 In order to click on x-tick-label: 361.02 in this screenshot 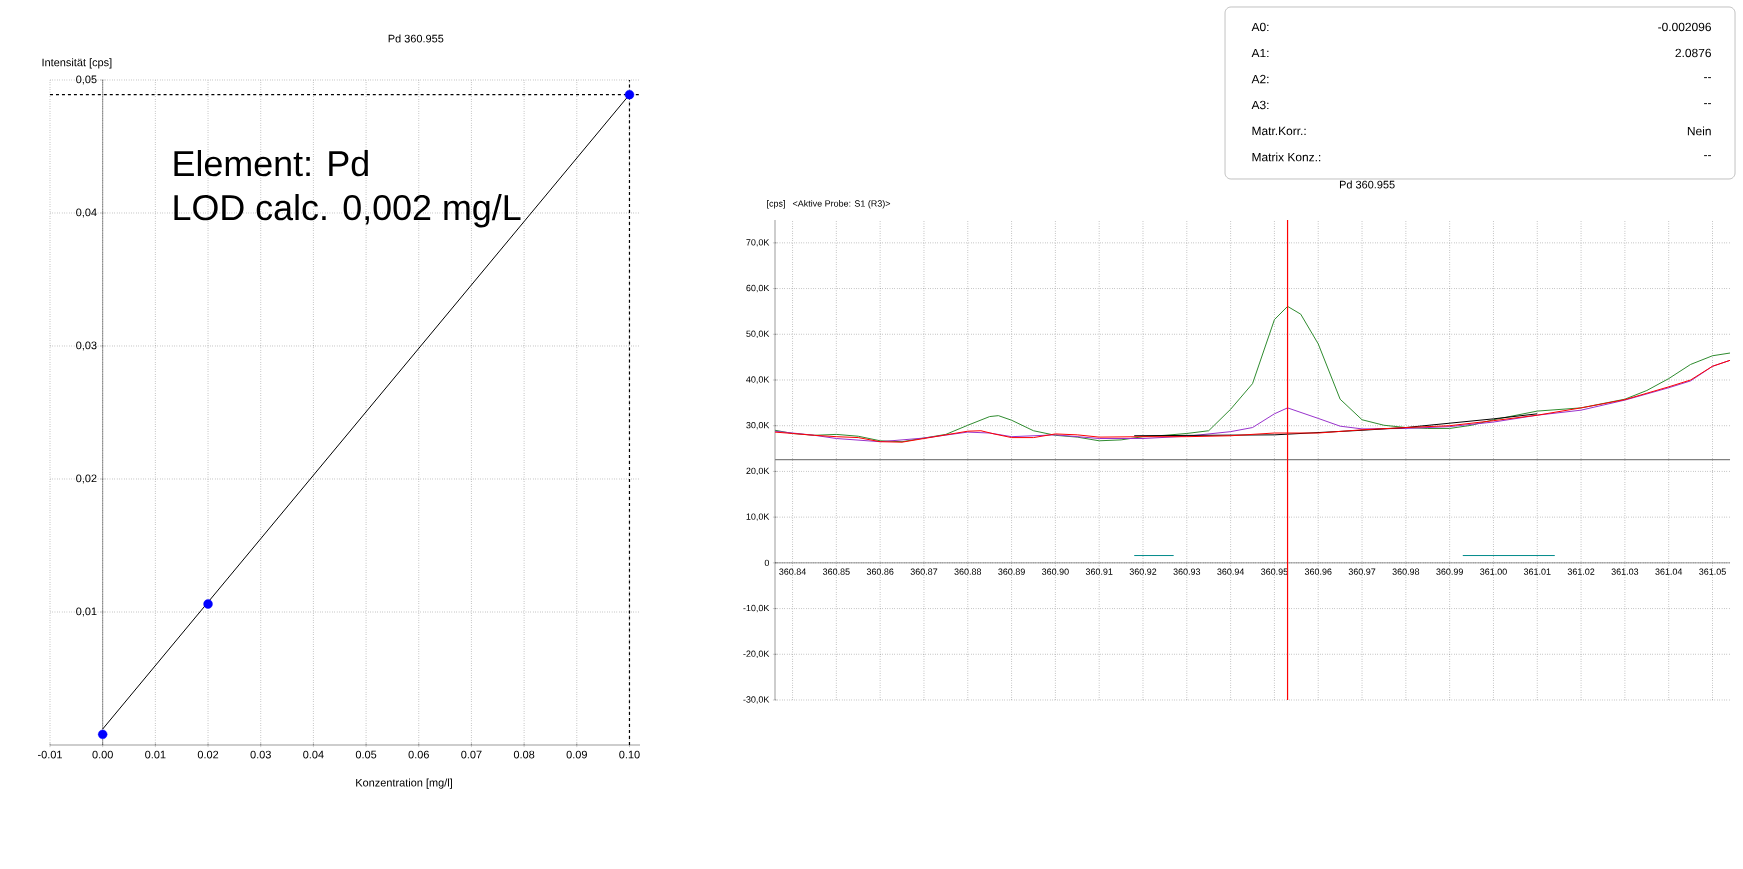, I will do `click(1581, 571)`.